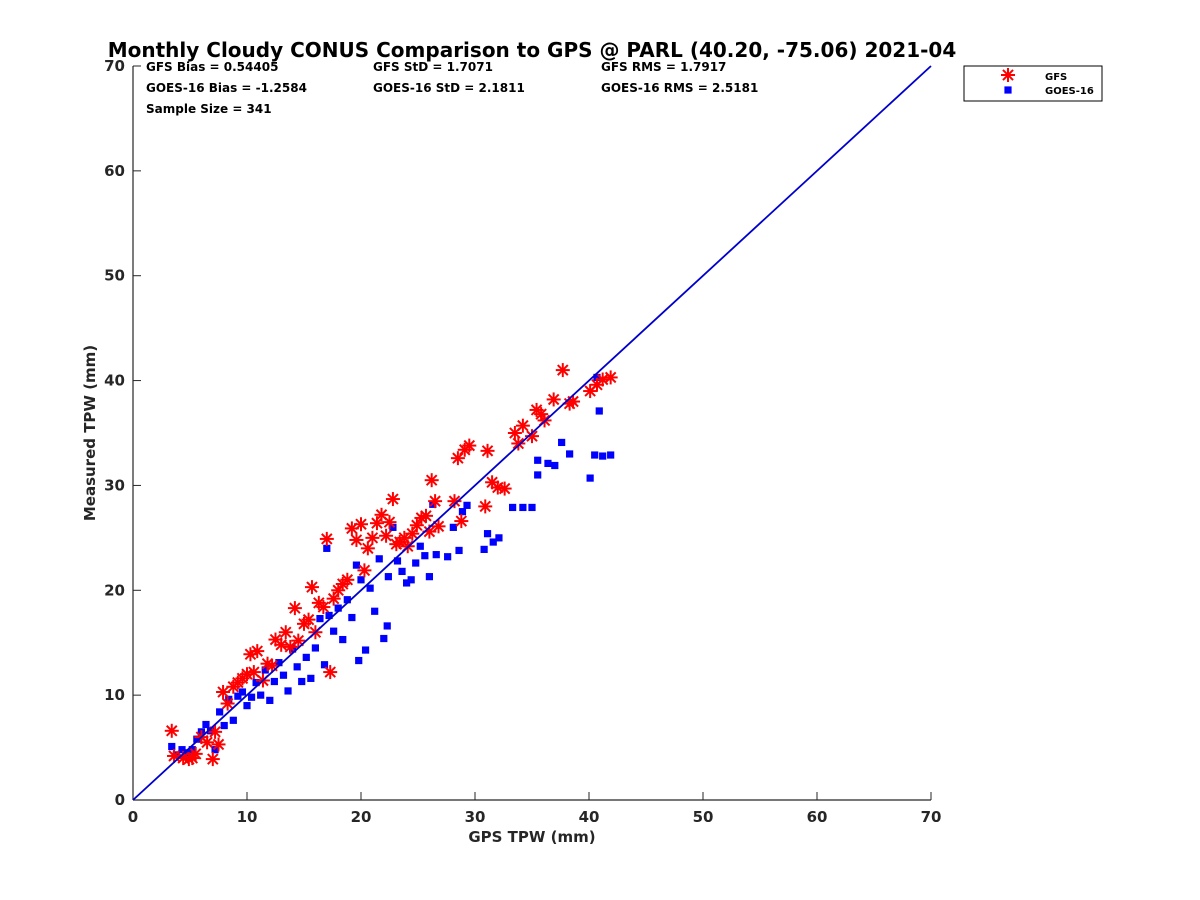  I want to click on x-tick-label: 20, so click(361, 817).